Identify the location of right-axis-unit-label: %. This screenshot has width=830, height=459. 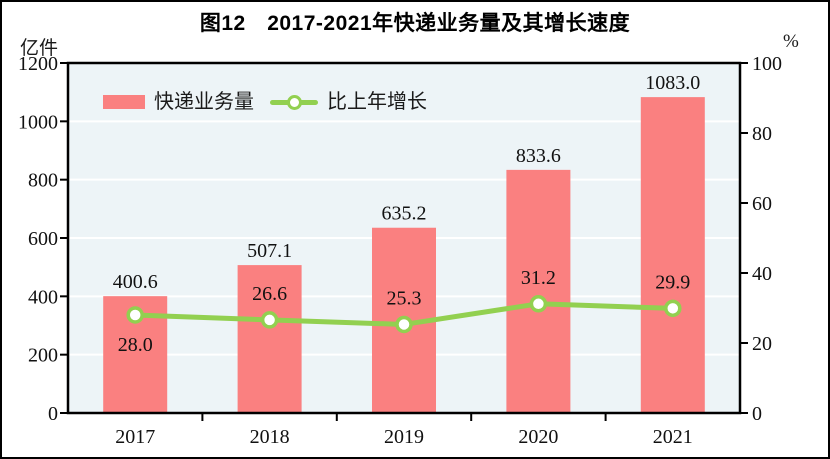
(791, 41).